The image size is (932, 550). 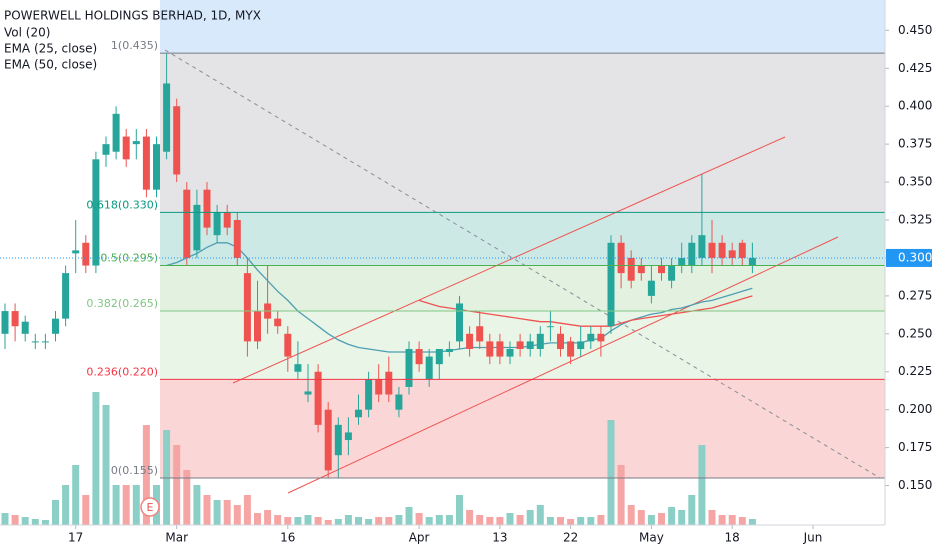 What do you see at coordinates (585, 311) in the screenshot?
I see `ema-line` at bounding box center [585, 311].